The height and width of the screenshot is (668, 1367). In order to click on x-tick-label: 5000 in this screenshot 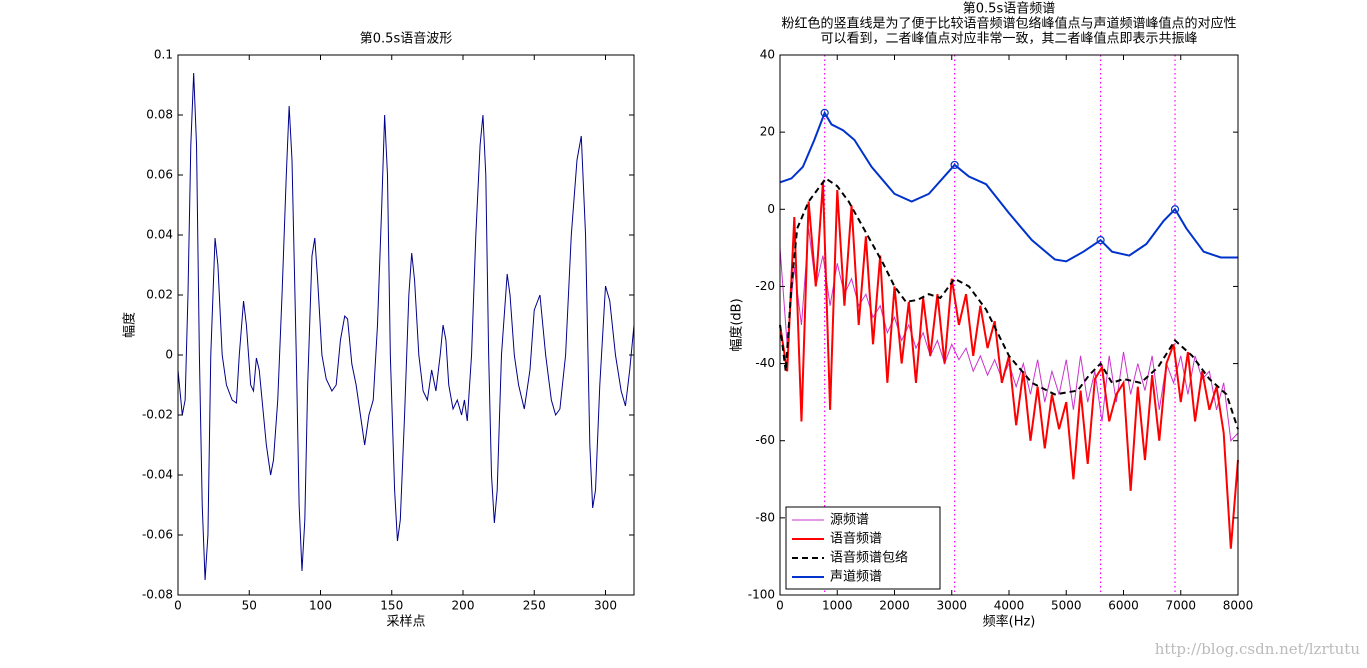, I will do `click(1066, 606)`.